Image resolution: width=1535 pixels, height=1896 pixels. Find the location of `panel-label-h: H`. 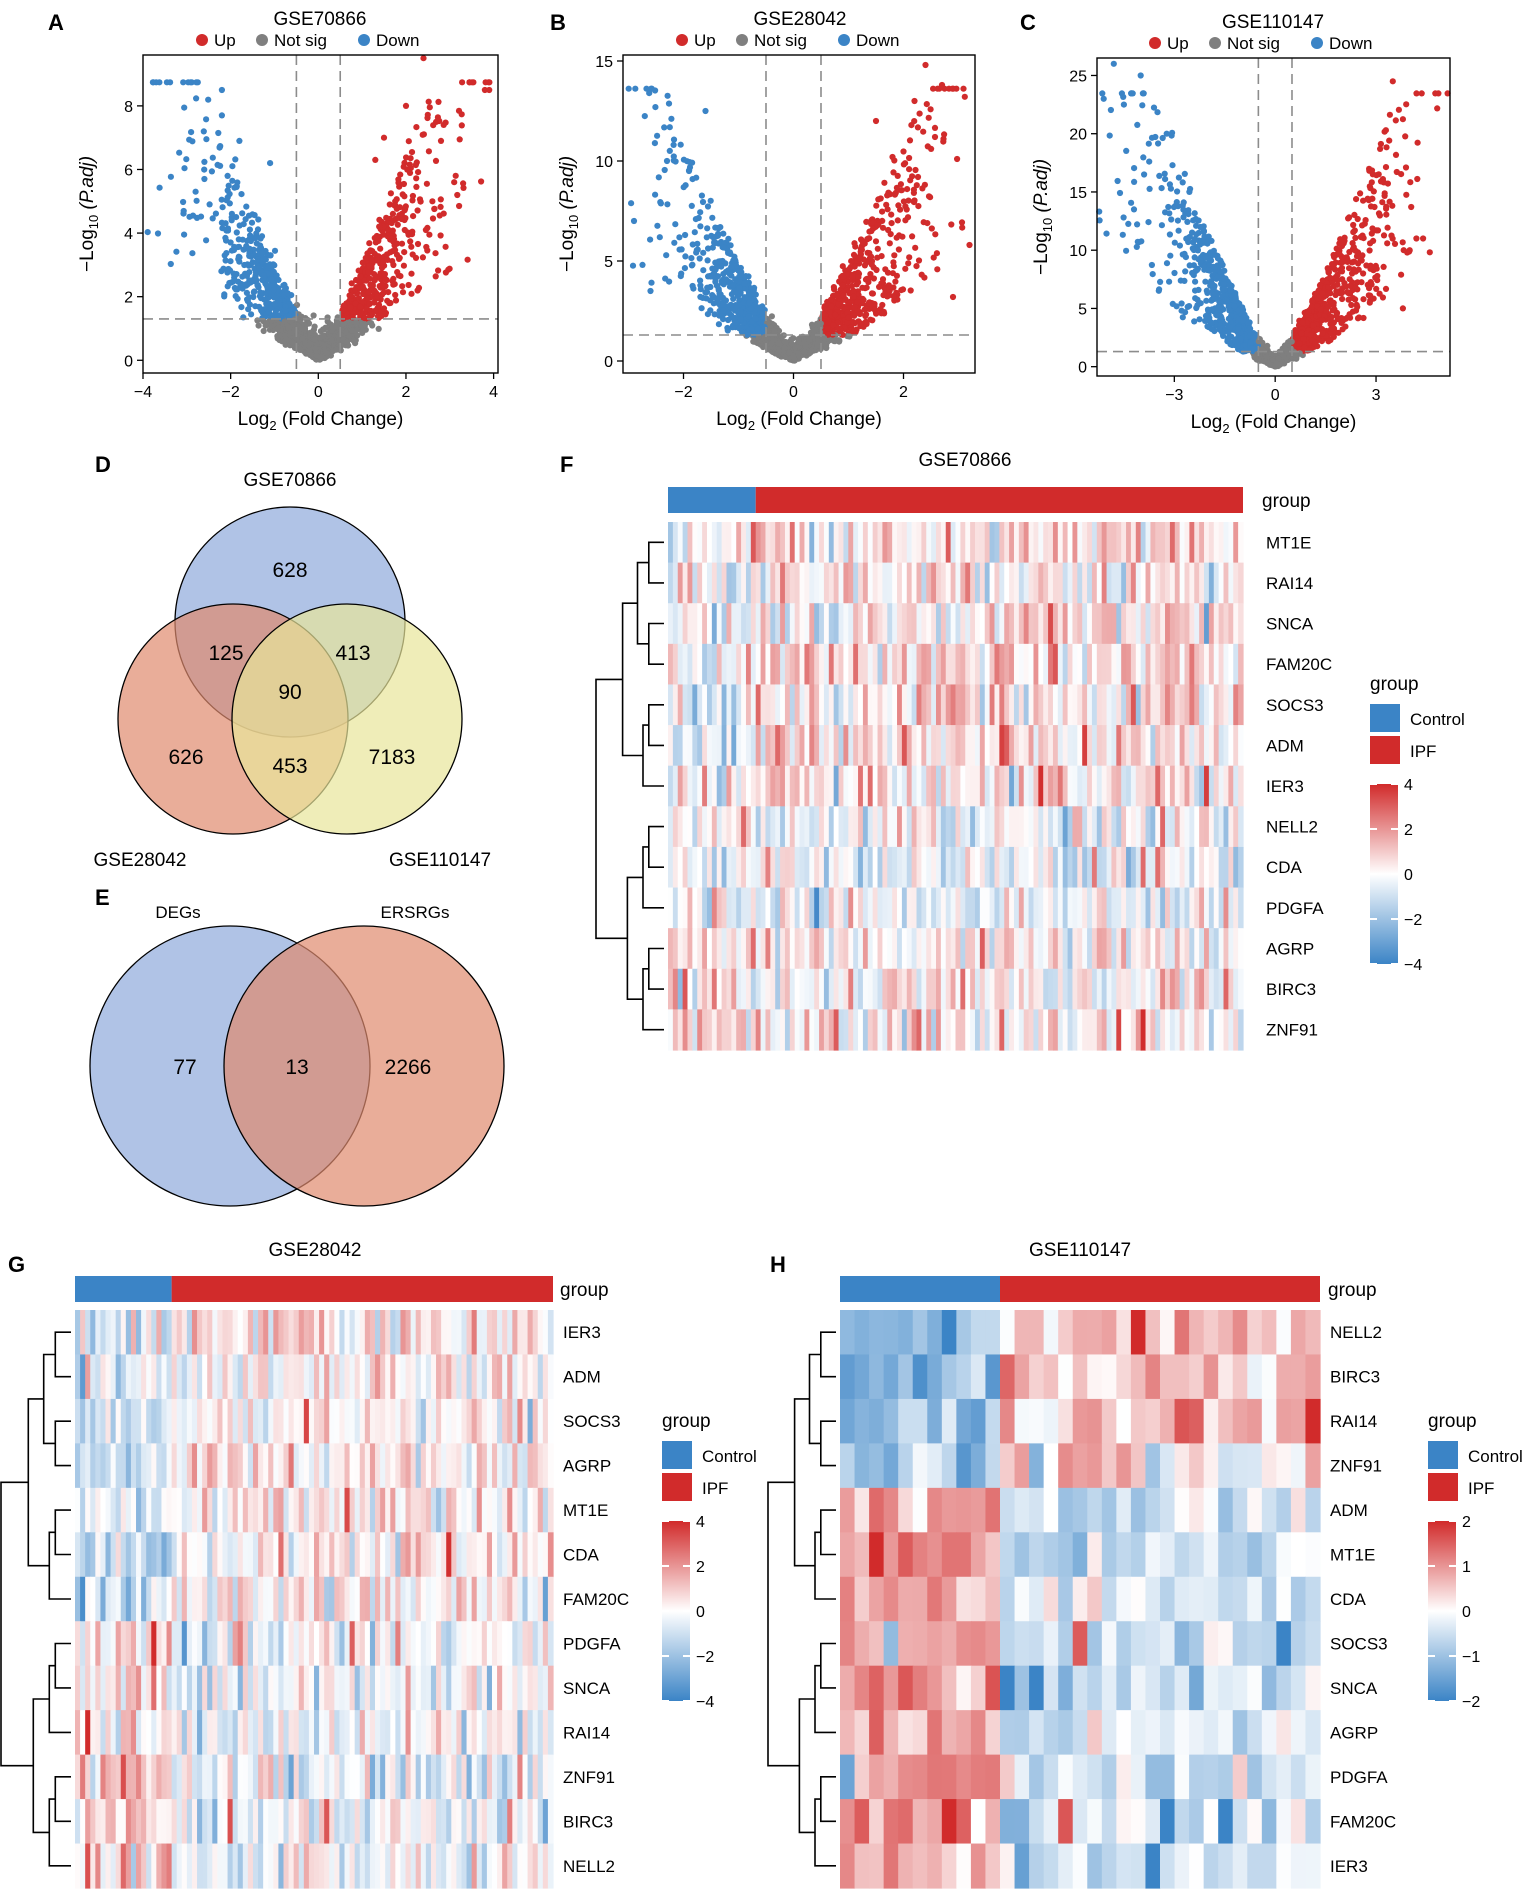

panel-label-h: H is located at coordinates (778, 1264).